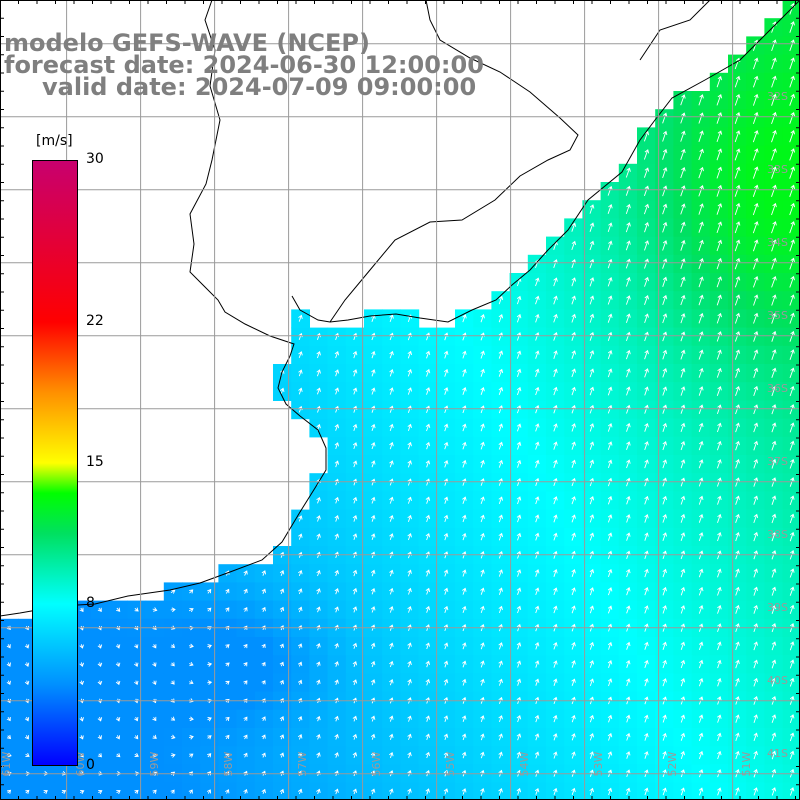  Describe the element at coordinates (777, 315) in the screenshot. I see `latitude-label: 35S` at that location.